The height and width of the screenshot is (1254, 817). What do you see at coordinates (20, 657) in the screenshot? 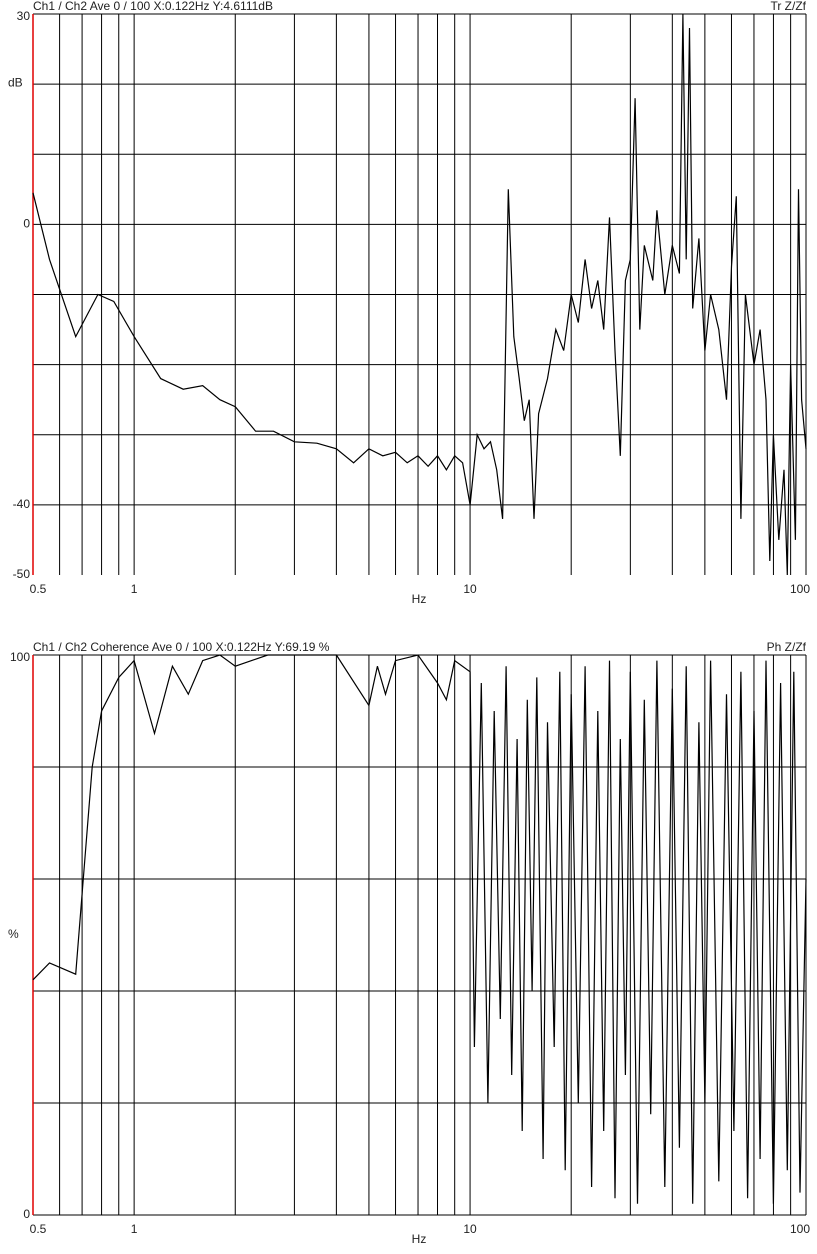
I see `y-tick-label: 100` at bounding box center [20, 657].